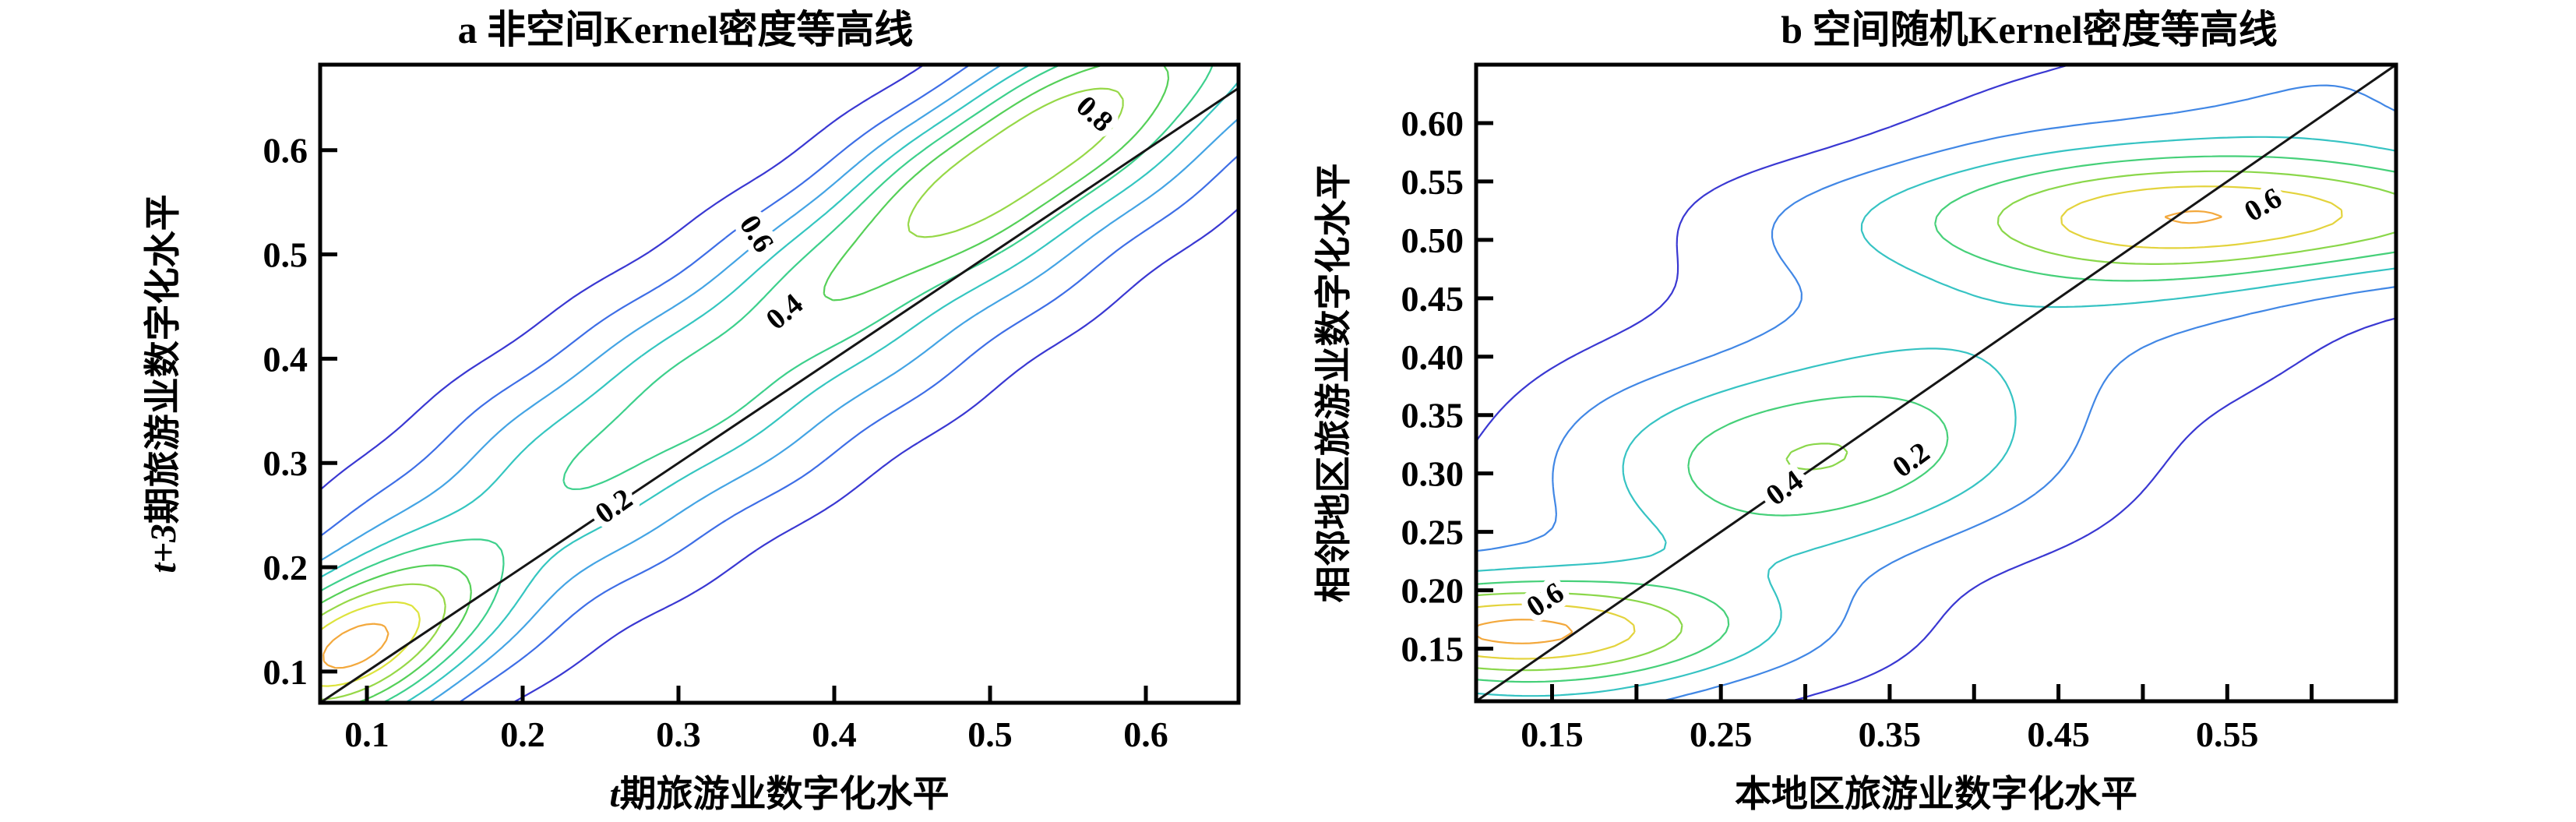  What do you see at coordinates (1552, 734) in the screenshot?
I see `x-tick-label-b: 0.15` at bounding box center [1552, 734].